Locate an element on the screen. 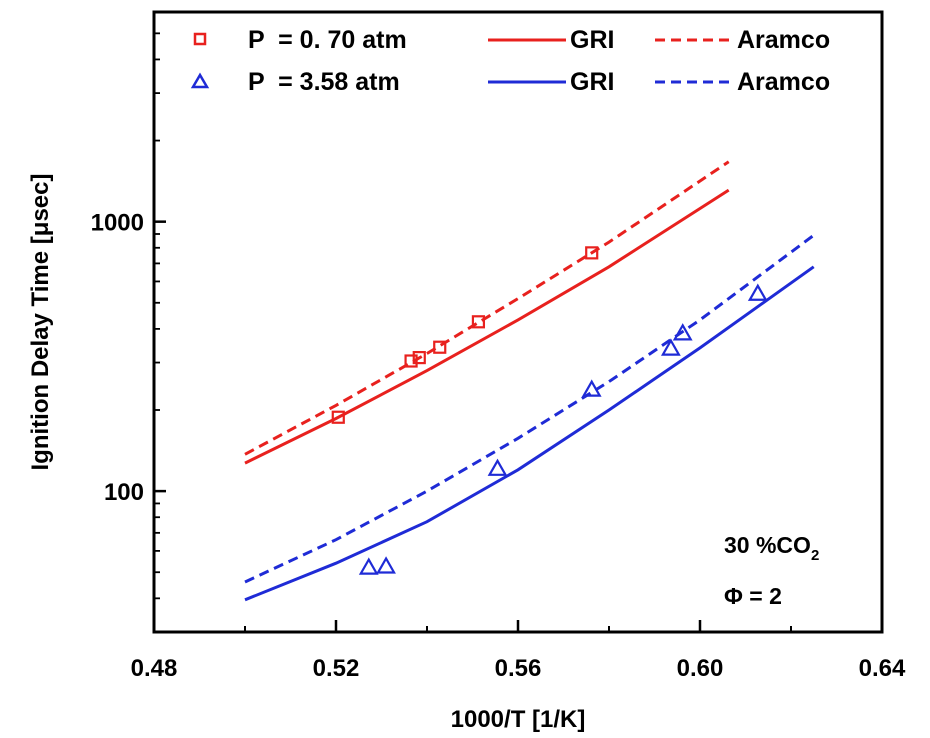  x-tick-label: 0.48 is located at coordinates (154, 668).